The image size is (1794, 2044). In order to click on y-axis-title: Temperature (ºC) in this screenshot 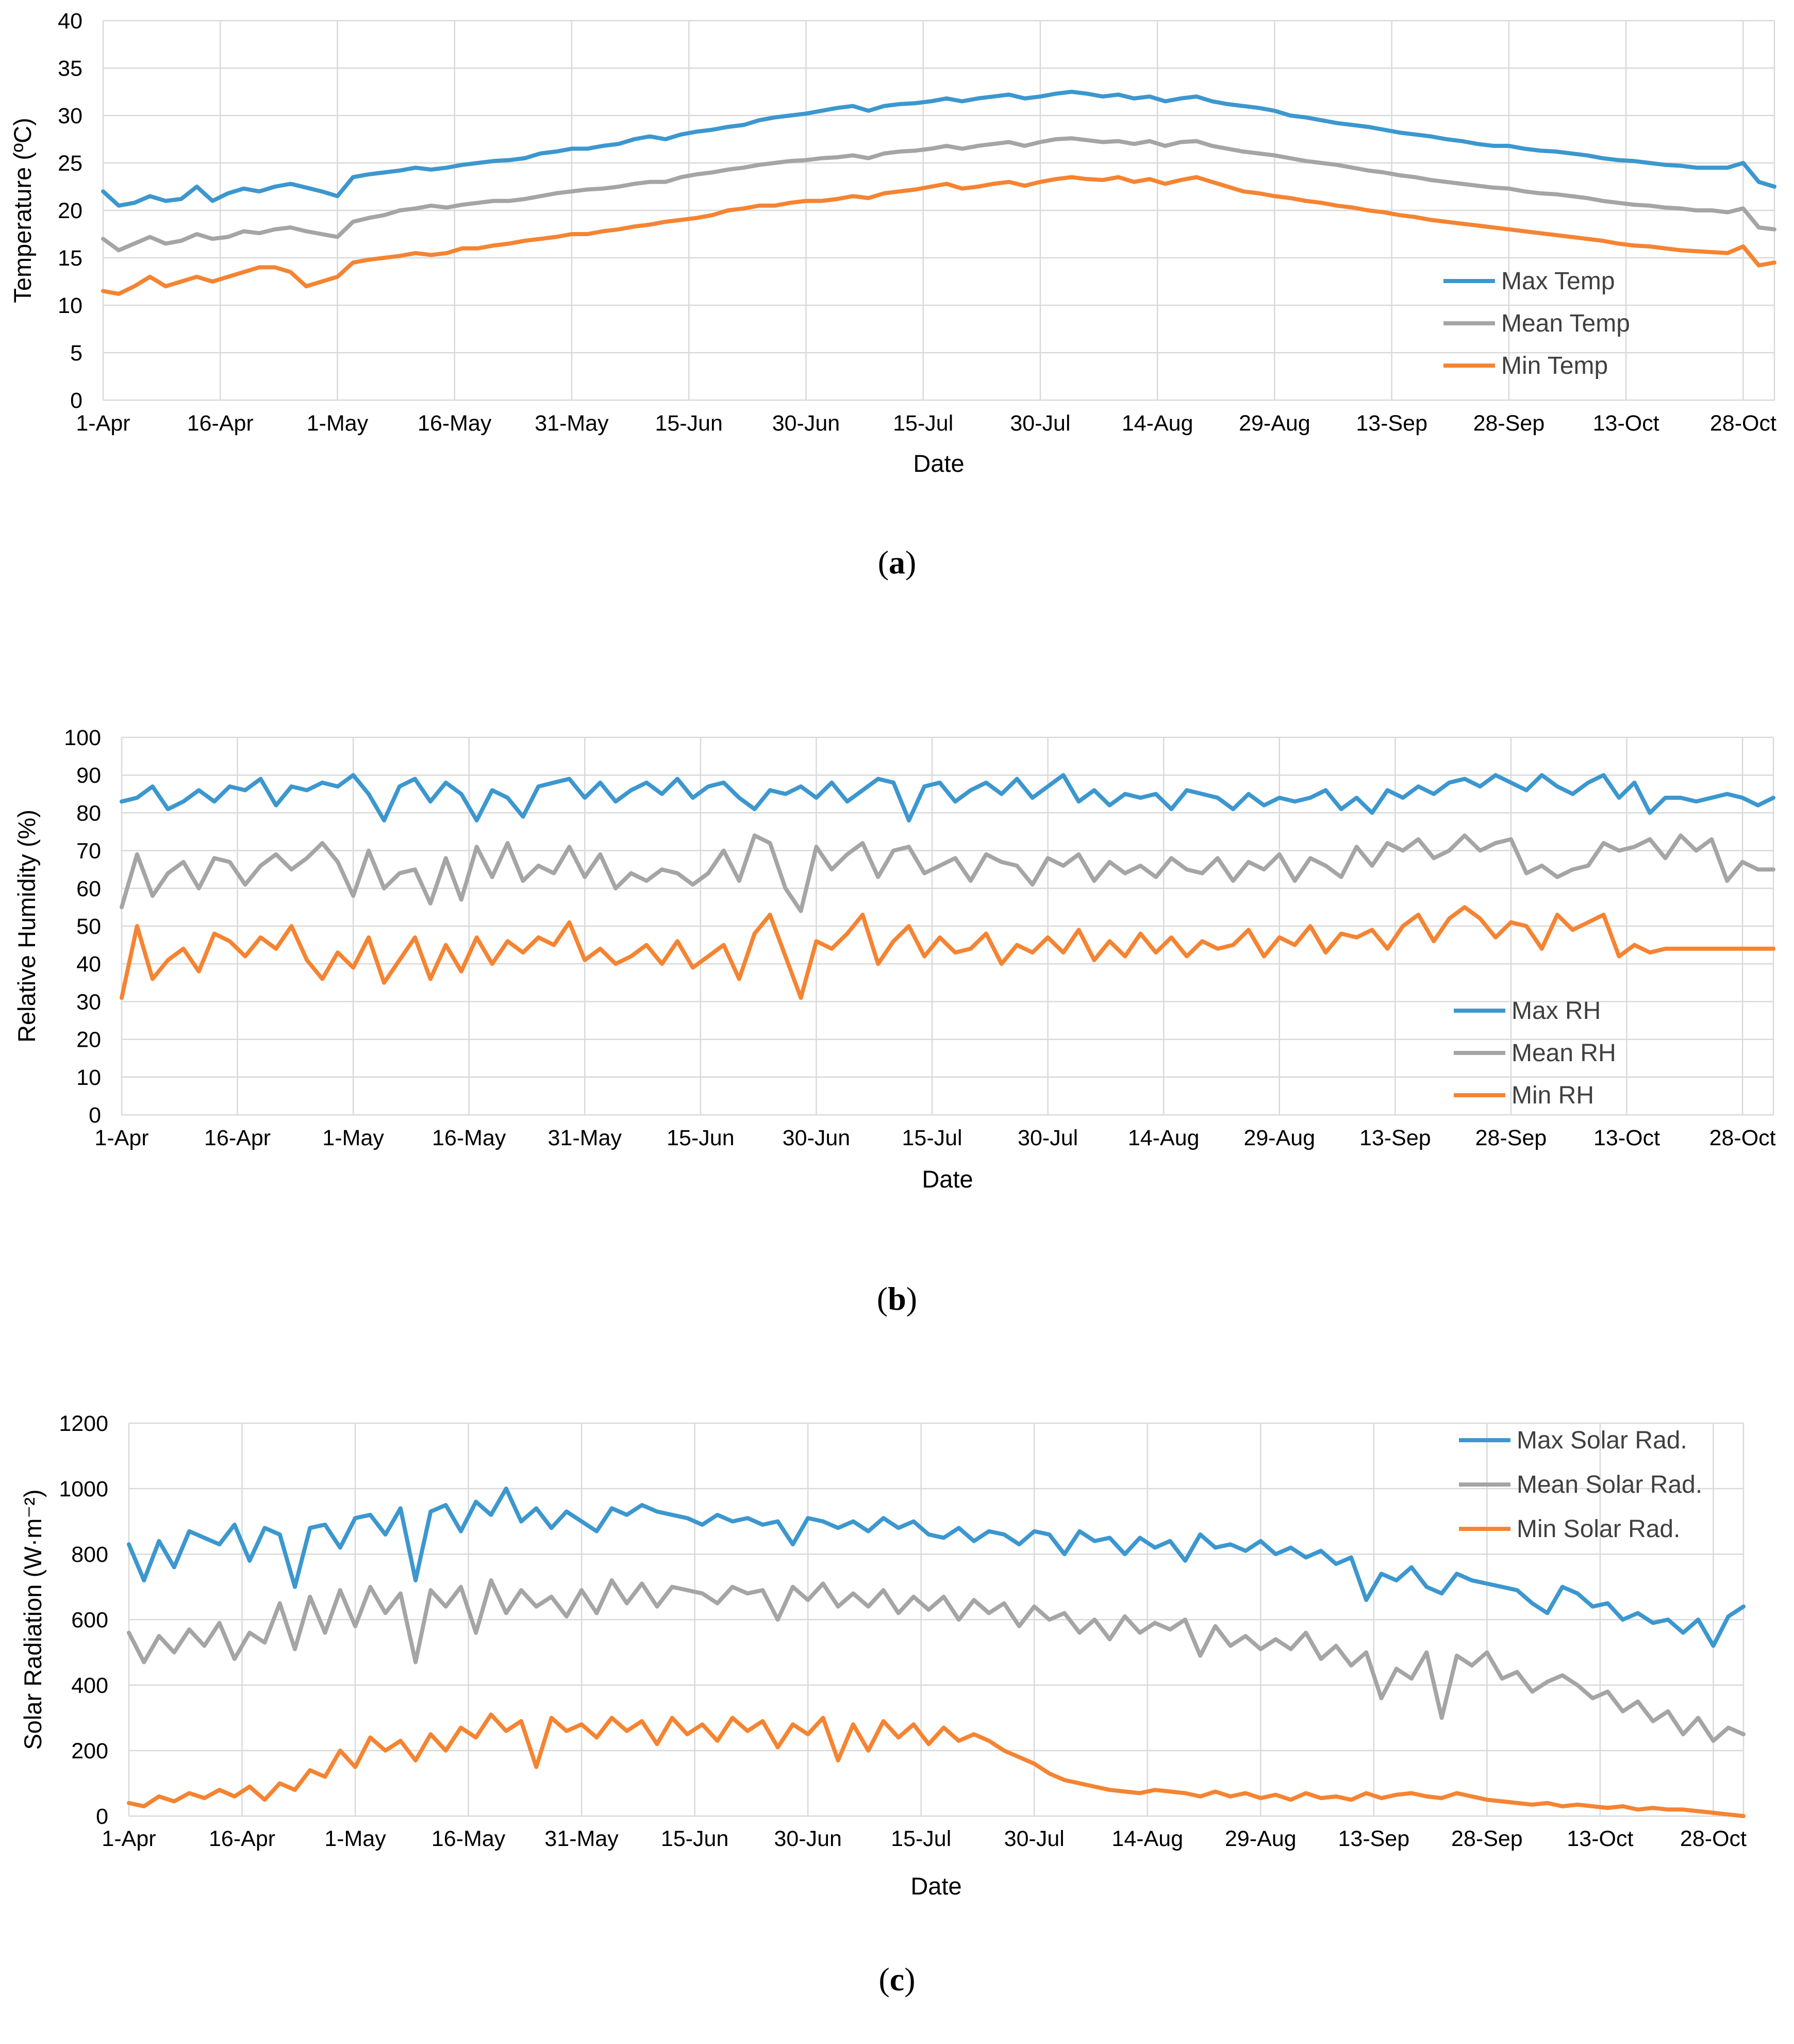, I will do `click(22, 210)`.